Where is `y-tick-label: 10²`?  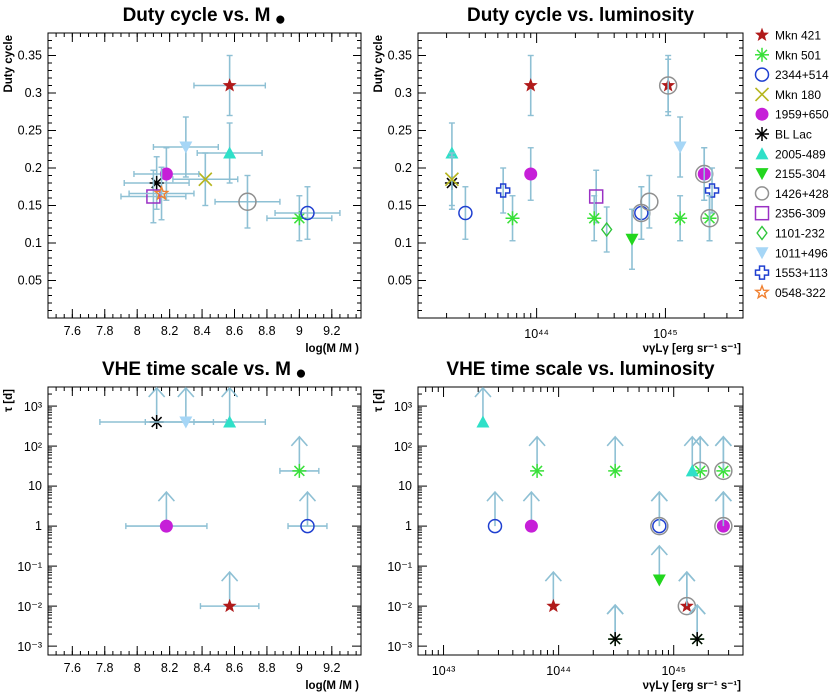 y-tick-label: 10² is located at coordinates (403, 447).